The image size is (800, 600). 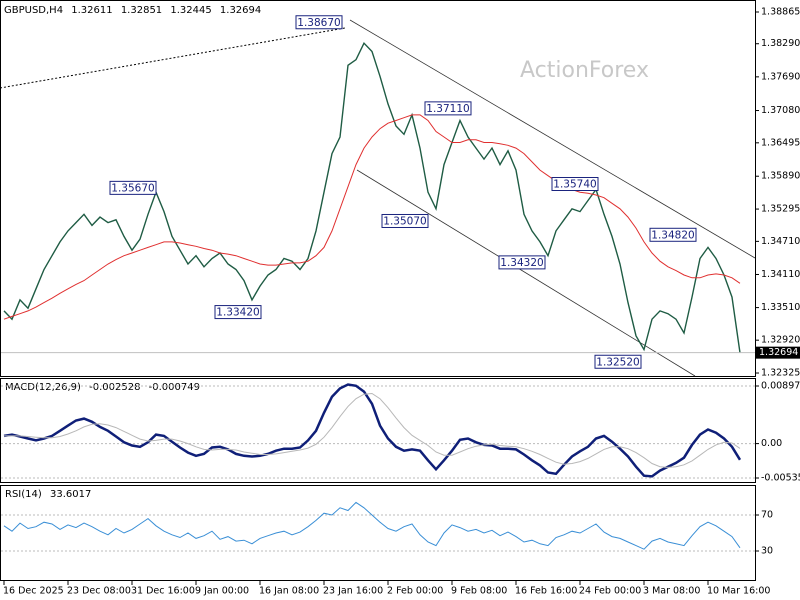 I want to click on y-tick-label: 30, so click(x=767, y=551).